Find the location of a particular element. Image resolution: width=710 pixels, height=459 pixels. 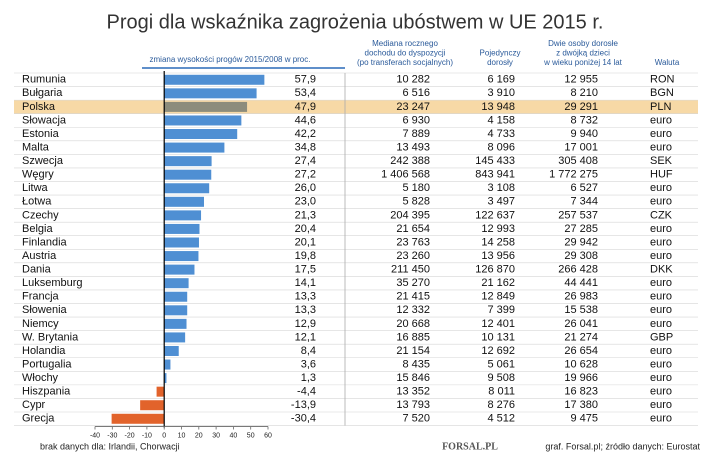

column-header: Pojedynczy is located at coordinates (500, 53).